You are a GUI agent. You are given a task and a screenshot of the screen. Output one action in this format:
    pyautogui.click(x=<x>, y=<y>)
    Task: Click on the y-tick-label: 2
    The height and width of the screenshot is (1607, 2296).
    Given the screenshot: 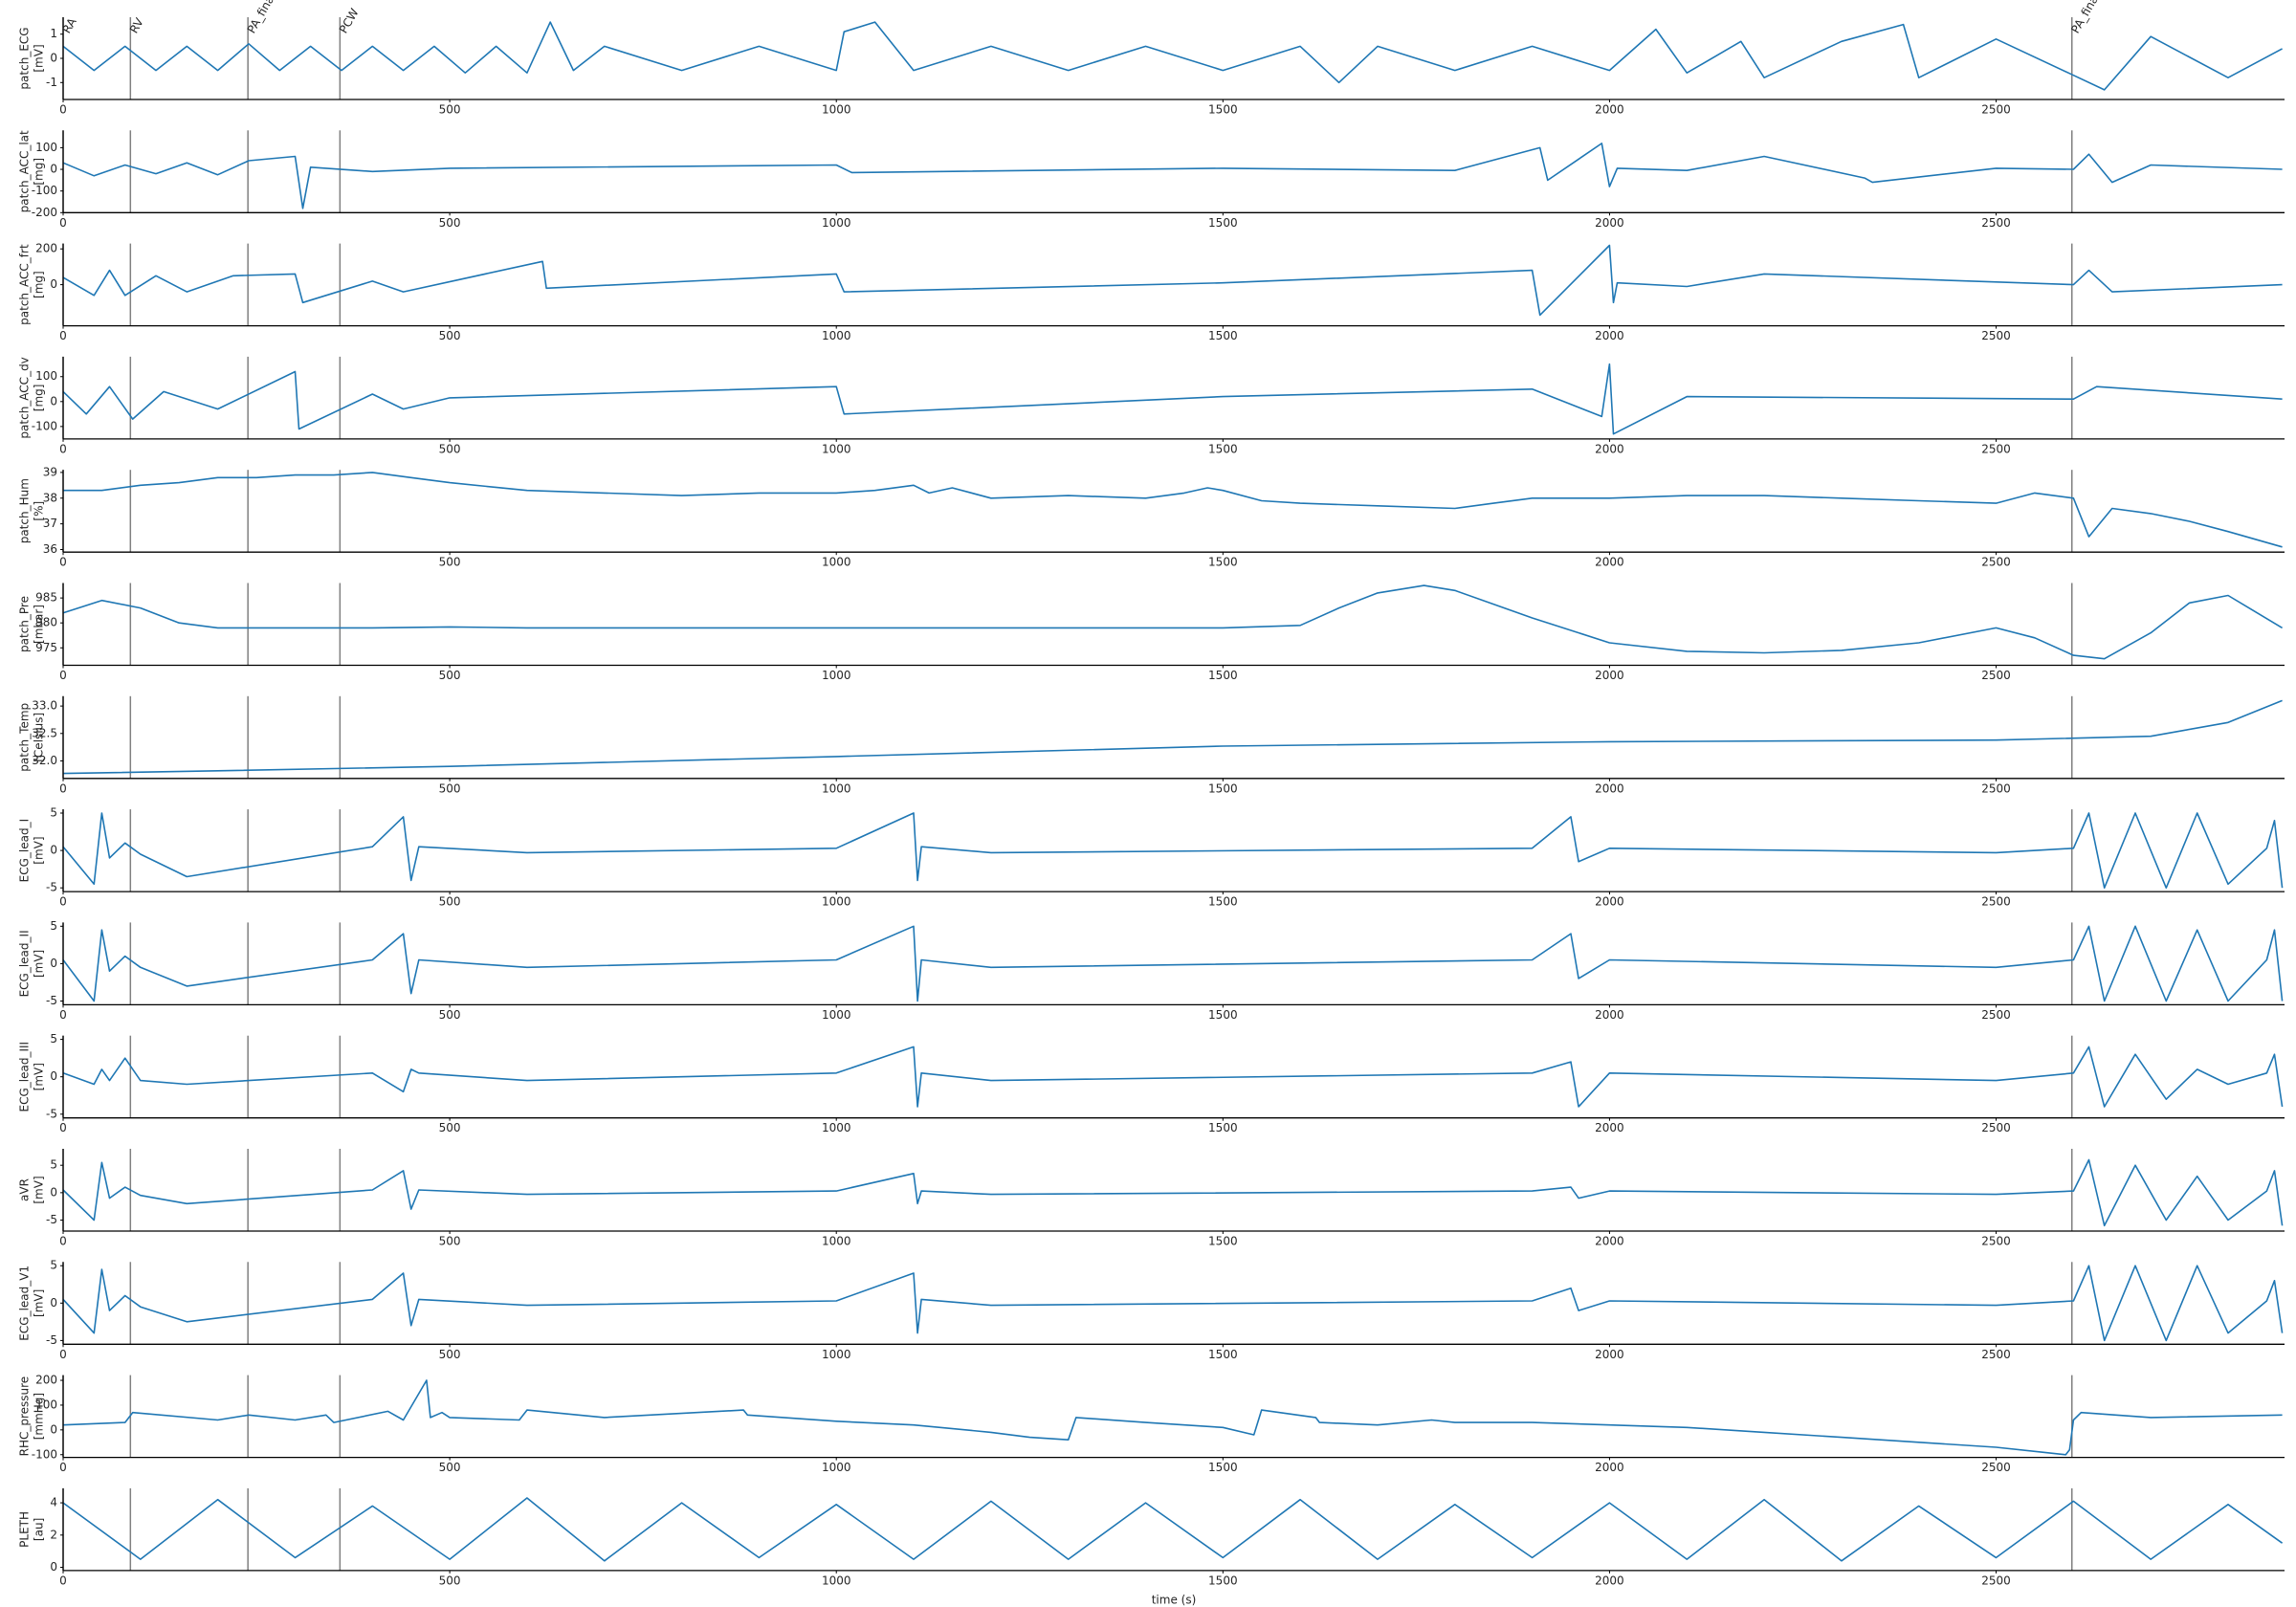 What is the action you would take?
    pyautogui.click(x=53, y=1534)
    